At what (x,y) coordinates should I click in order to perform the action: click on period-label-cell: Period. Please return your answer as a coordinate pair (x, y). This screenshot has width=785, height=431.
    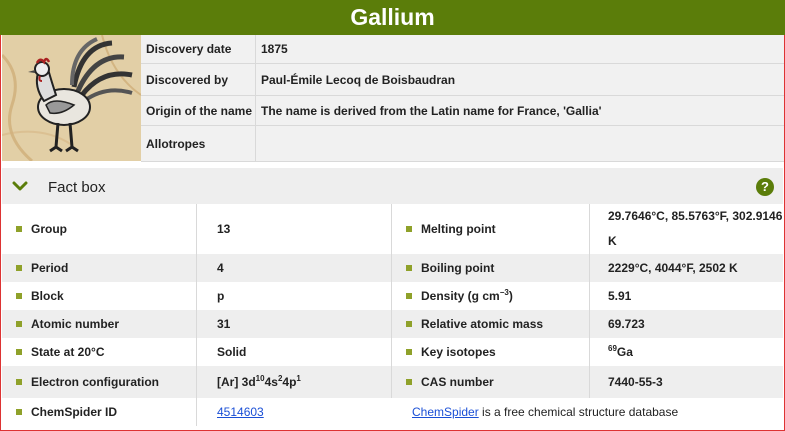
    Looking at the image, I should click on (99, 268).